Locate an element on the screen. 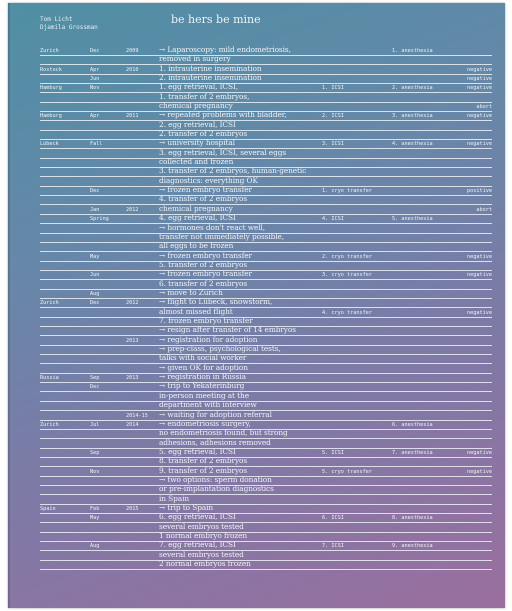  row-month: Aug is located at coordinates (95, 546).